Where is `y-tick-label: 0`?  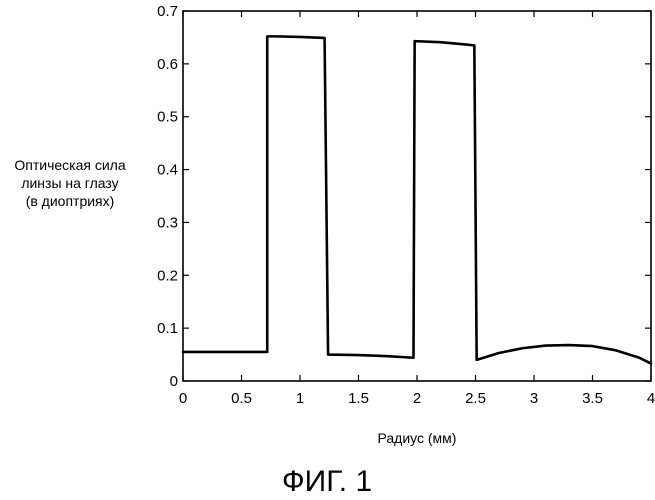
y-tick-label: 0 is located at coordinates (174, 381).